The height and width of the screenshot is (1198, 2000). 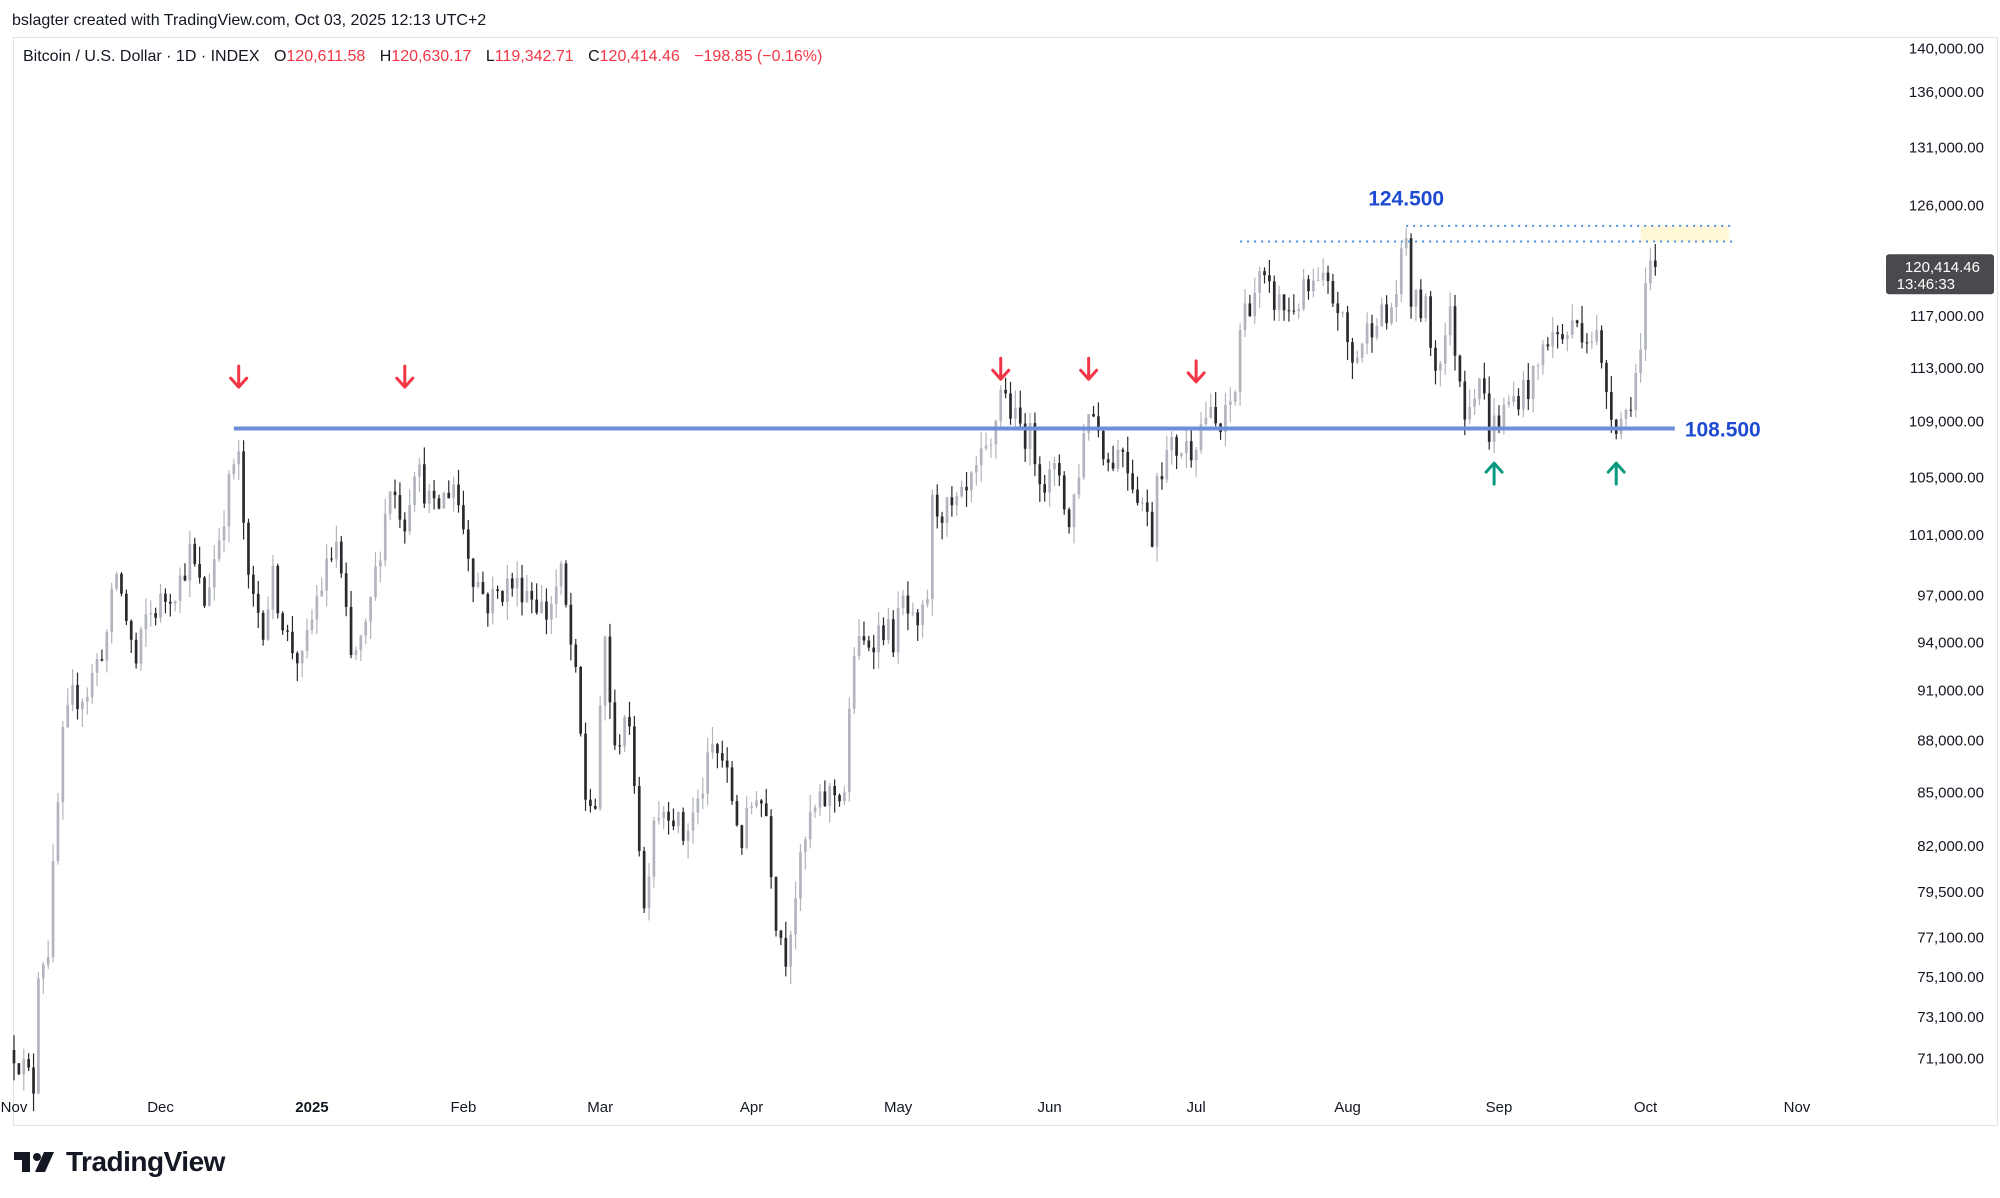 What do you see at coordinates (1950, 938) in the screenshot?
I see `y-tick-label: 77,100.00` at bounding box center [1950, 938].